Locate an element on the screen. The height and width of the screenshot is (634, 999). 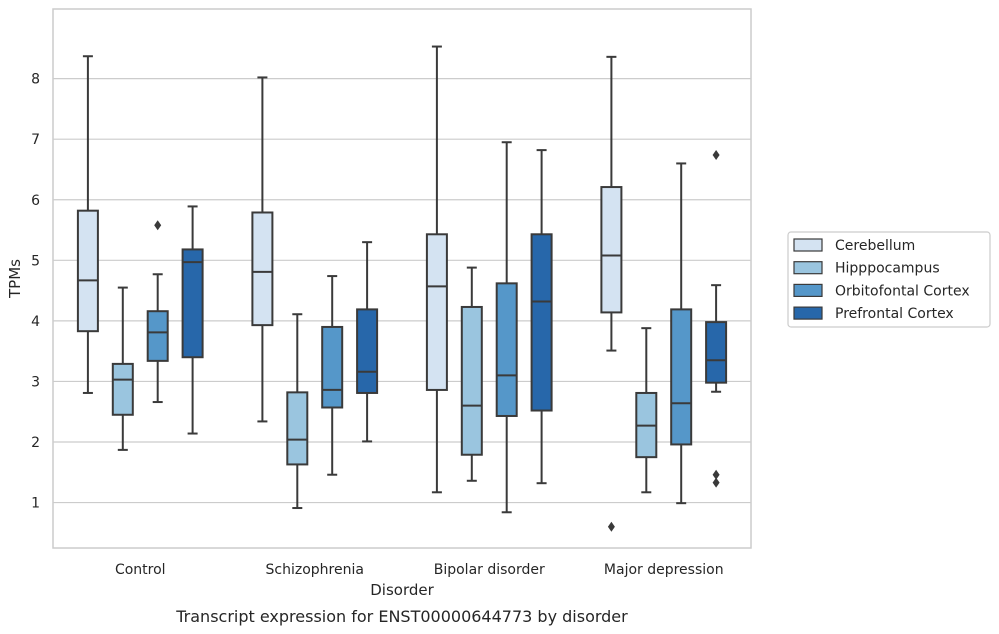
x-tick-label: Schizophrenia is located at coordinates (315, 570).